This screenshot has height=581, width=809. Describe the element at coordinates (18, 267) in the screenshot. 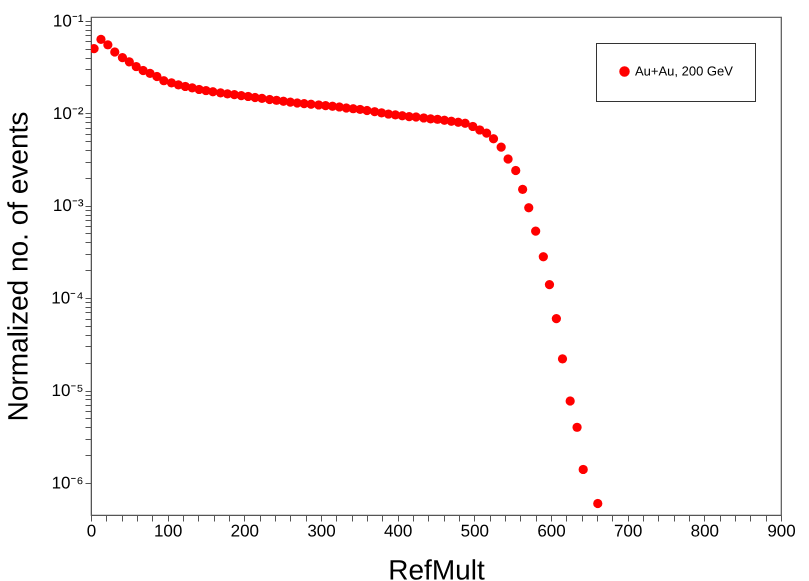

I see `y-axis-title: Normalized no. of events` at that location.